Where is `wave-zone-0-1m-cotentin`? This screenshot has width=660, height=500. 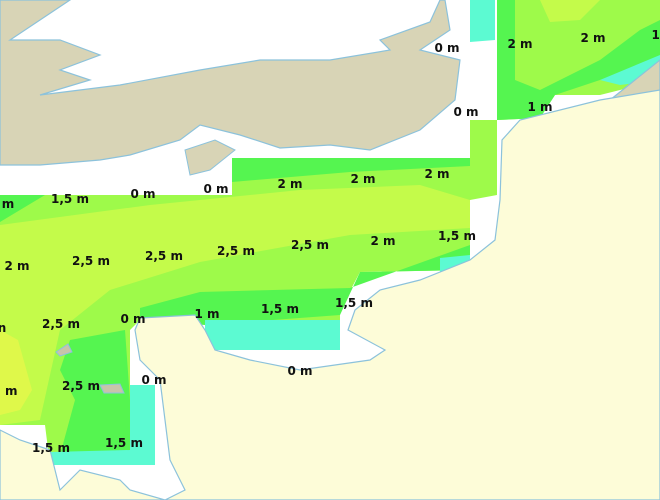 wave-zone-0-1m-cotentin is located at coordinates (272, 335).